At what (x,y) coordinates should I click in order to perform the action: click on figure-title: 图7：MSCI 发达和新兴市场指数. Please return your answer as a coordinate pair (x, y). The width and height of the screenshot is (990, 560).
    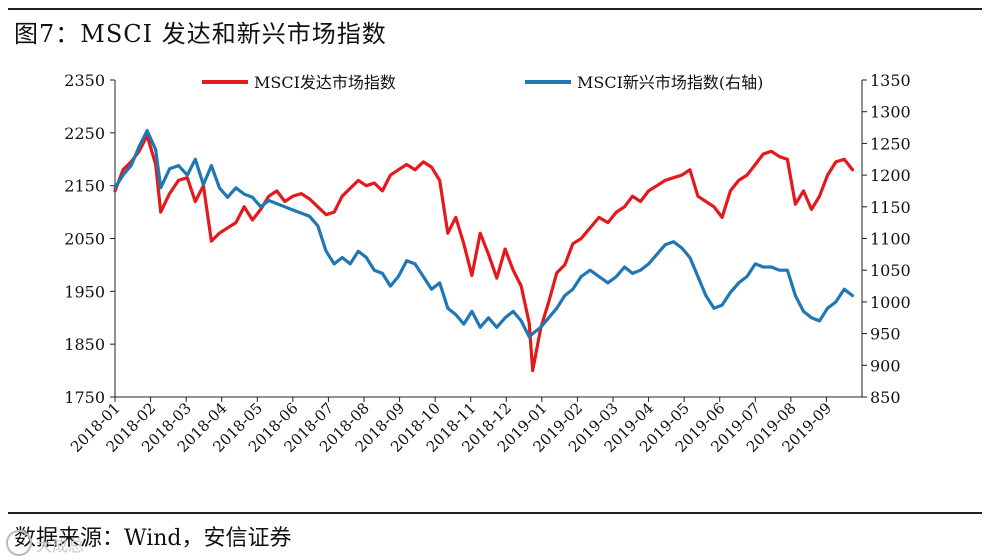
    Looking at the image, I should click on (200, 34).